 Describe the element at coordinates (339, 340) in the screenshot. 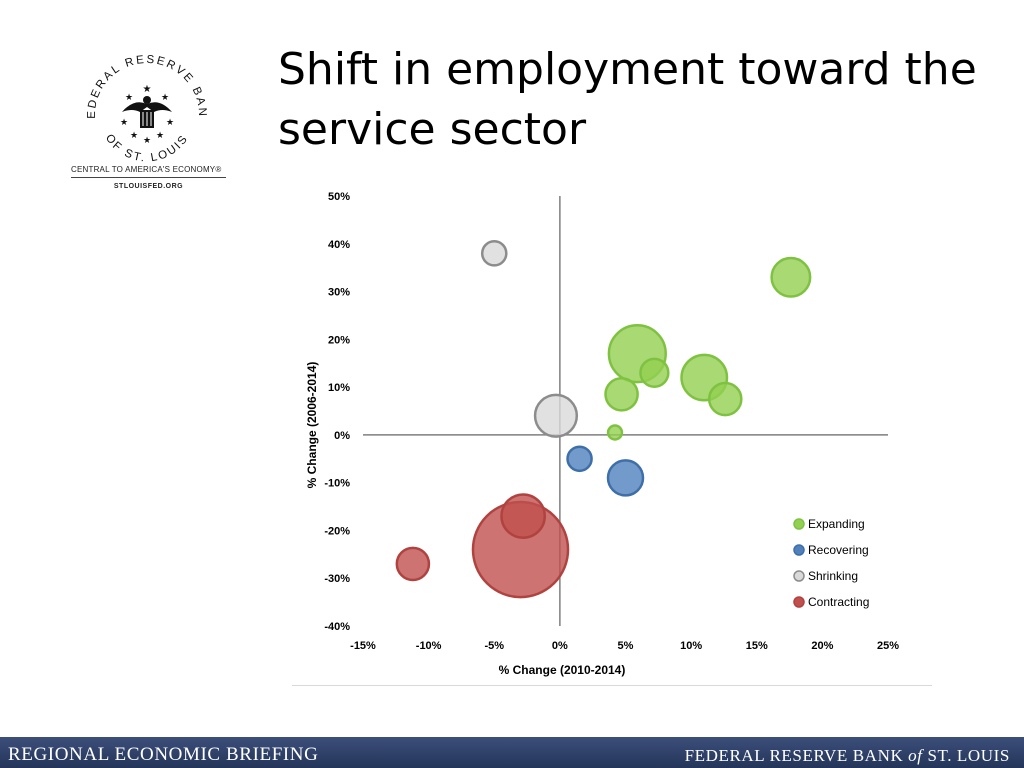

I see `y-tick-label: 20%` at that location.